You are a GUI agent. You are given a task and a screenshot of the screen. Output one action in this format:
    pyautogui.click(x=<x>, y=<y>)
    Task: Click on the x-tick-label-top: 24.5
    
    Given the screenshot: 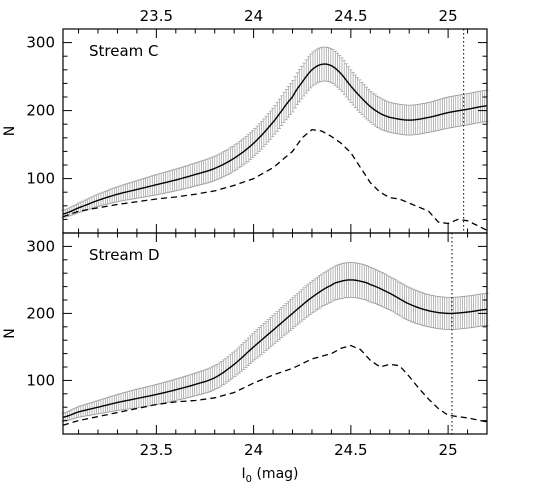 What is the action you would take?
    pyautogui.click(x=350, y=16)
    